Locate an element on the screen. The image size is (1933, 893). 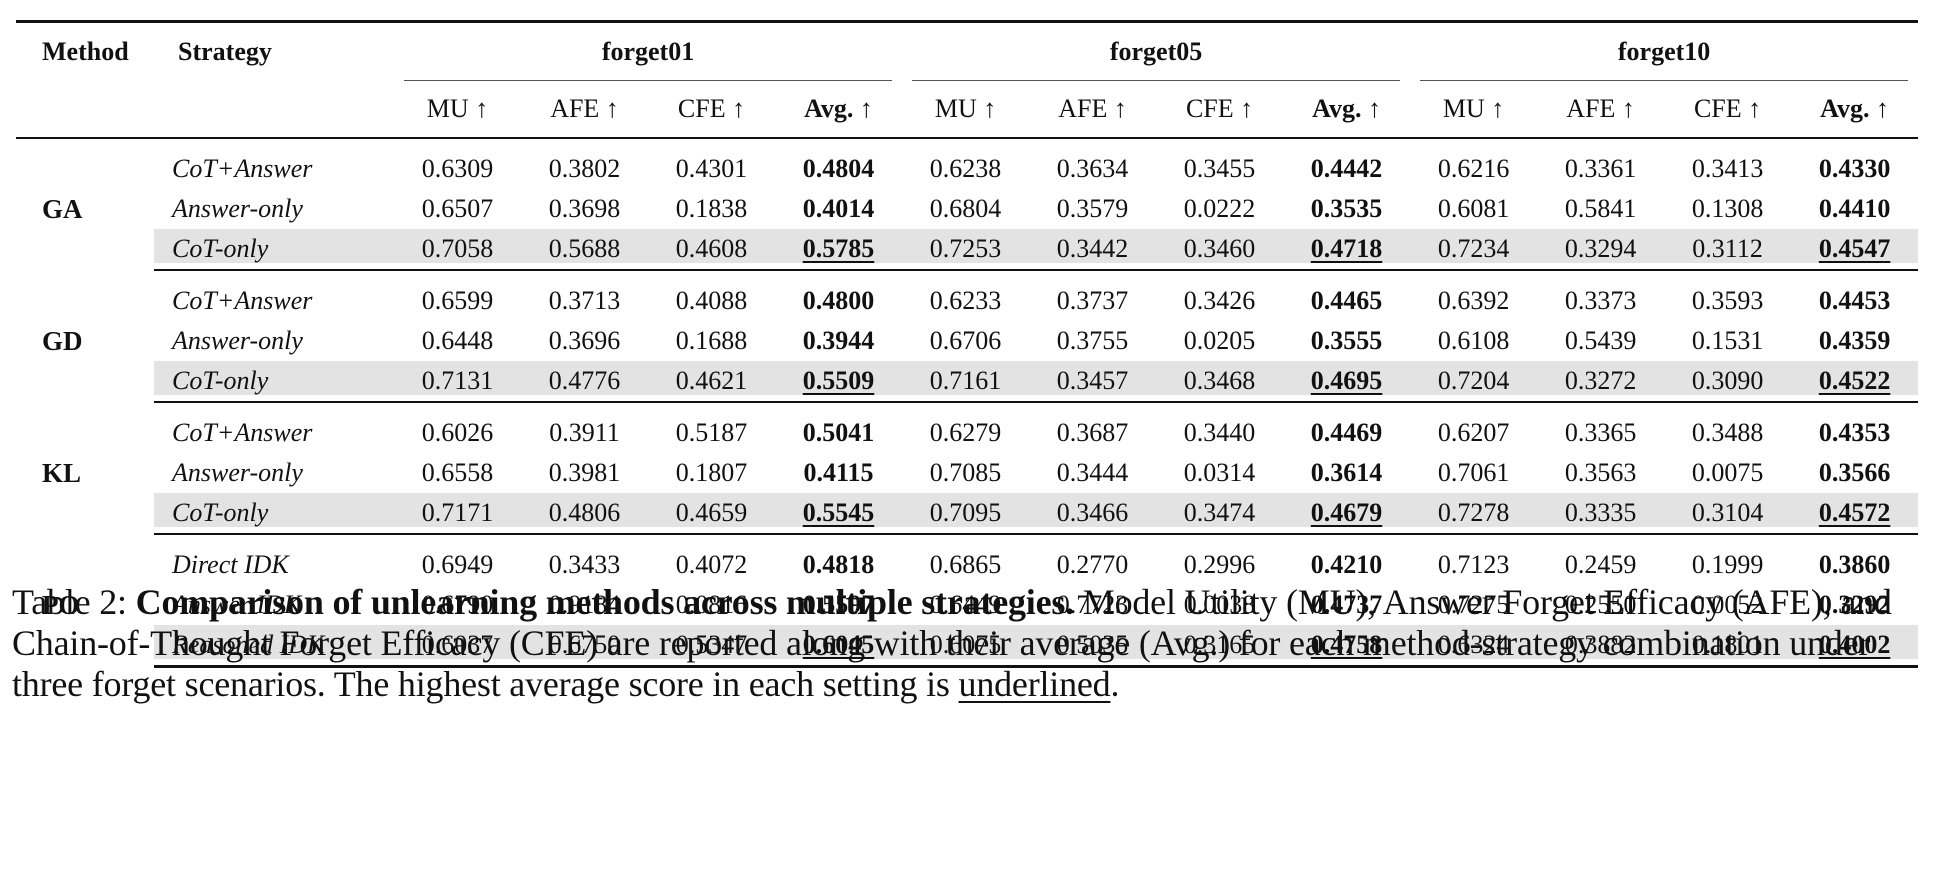
avg-cell: 0.4453 is located at coordinates (1854, 300).